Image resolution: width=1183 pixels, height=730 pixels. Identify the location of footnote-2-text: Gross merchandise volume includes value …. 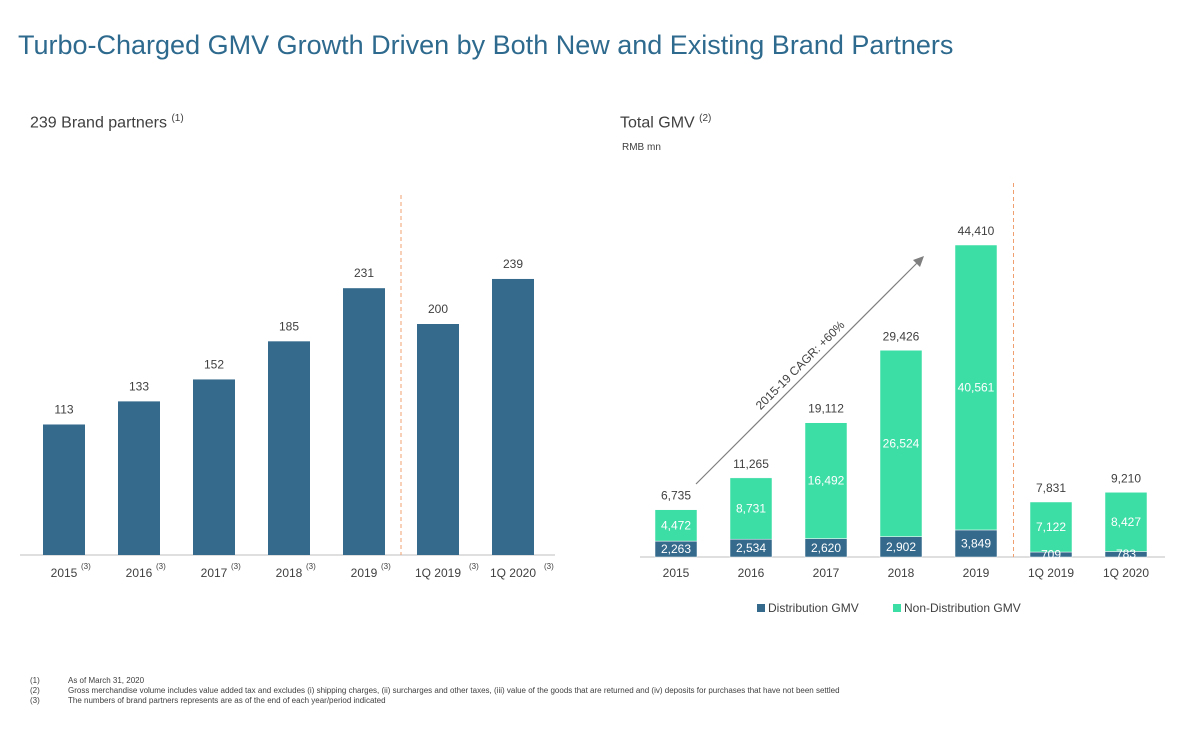
(454, 690).